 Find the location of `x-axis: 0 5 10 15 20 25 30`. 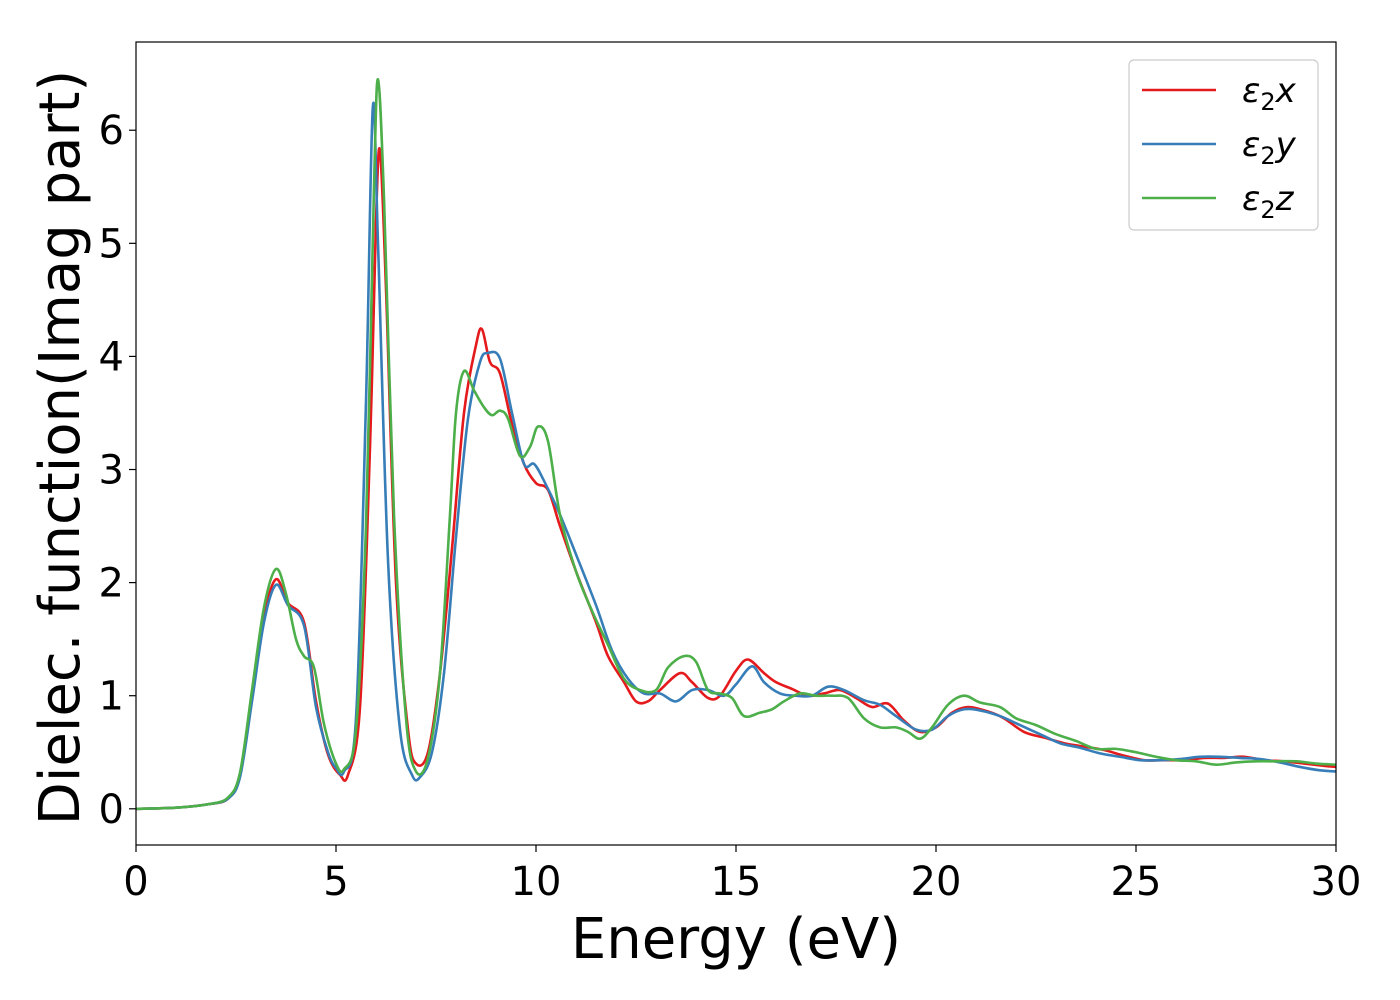

x-axis: 0 5 10 15 20 25 30 is located at coordinates (742, 875).